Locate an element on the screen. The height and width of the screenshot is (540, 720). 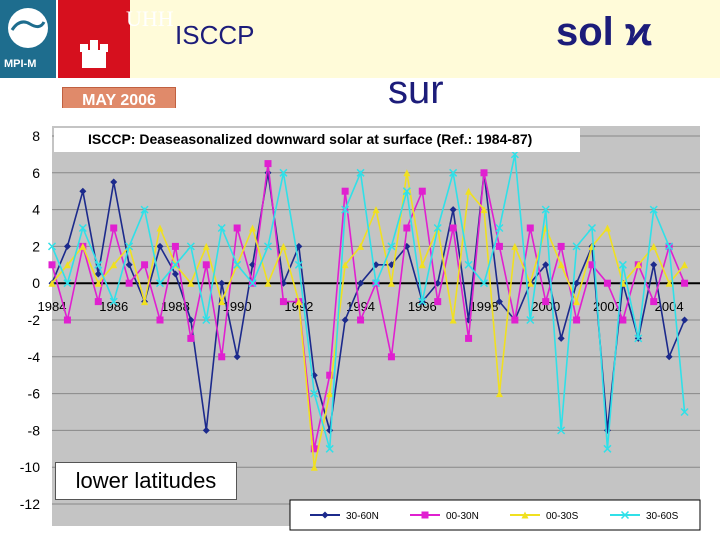
x-tick-label: 2004 is located at coordinates (669, 306).